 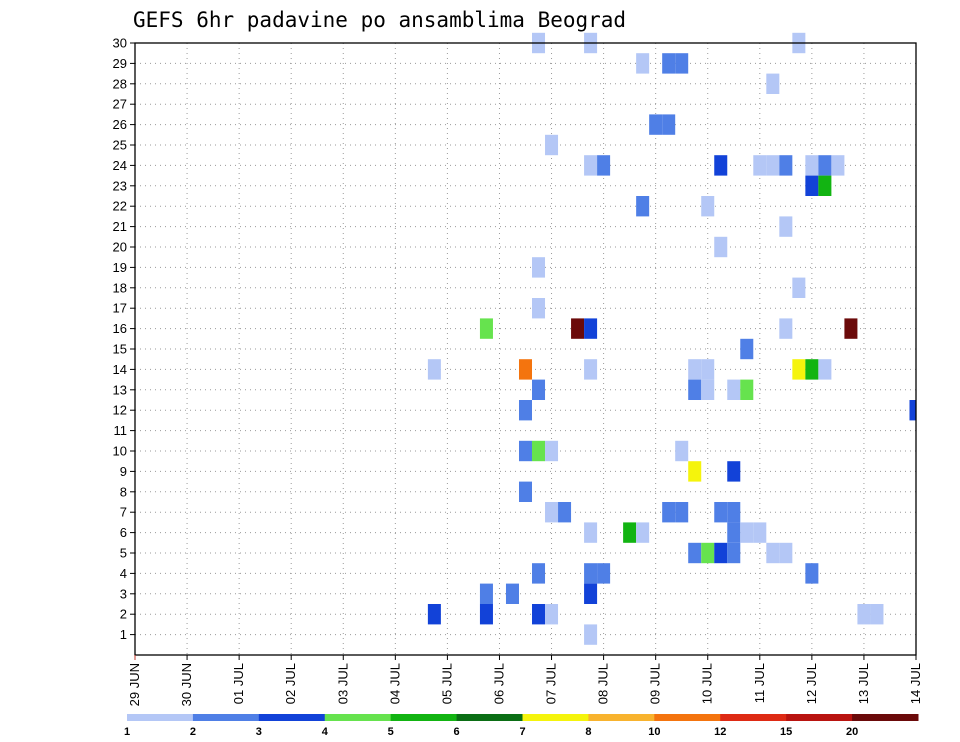 I want to click on x-tick-label: 08 JUL, so click(x=603, y=683).